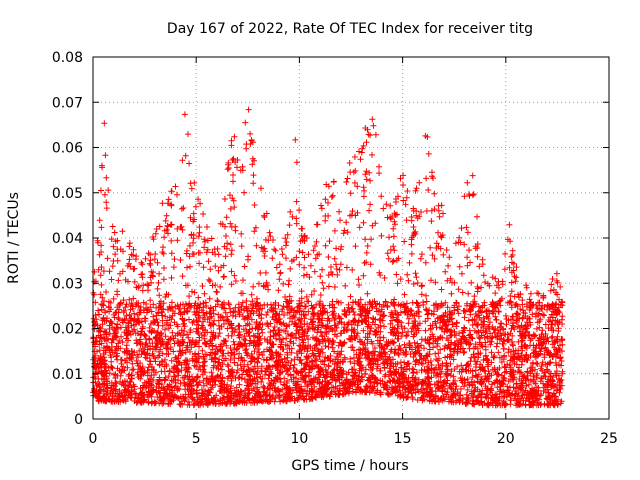  What do you see at coordinates (14, 238) in the screenshot?
I see `y-axis-label: ROTI / TECUs` at bounding box center [14, 238].